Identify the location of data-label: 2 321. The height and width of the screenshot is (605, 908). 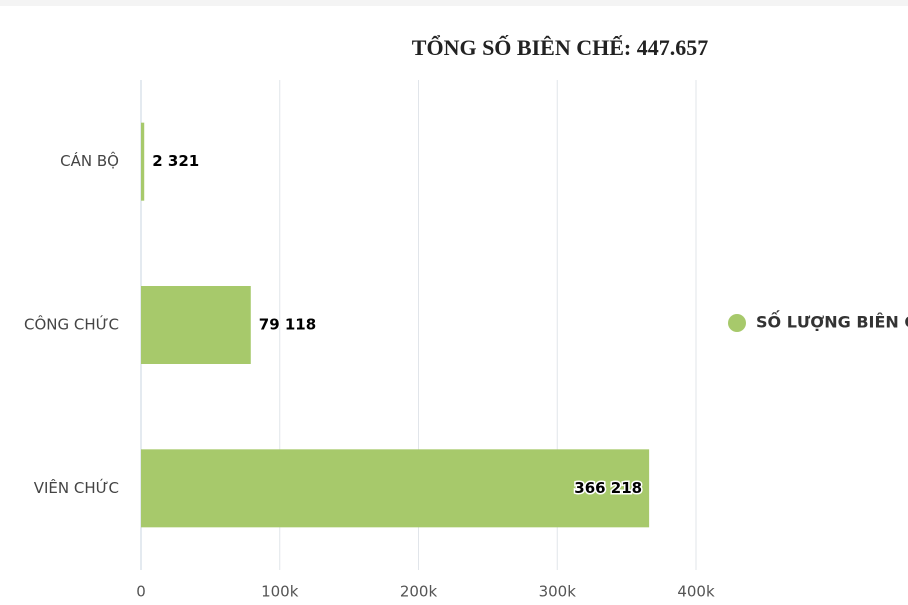
(175, 161).